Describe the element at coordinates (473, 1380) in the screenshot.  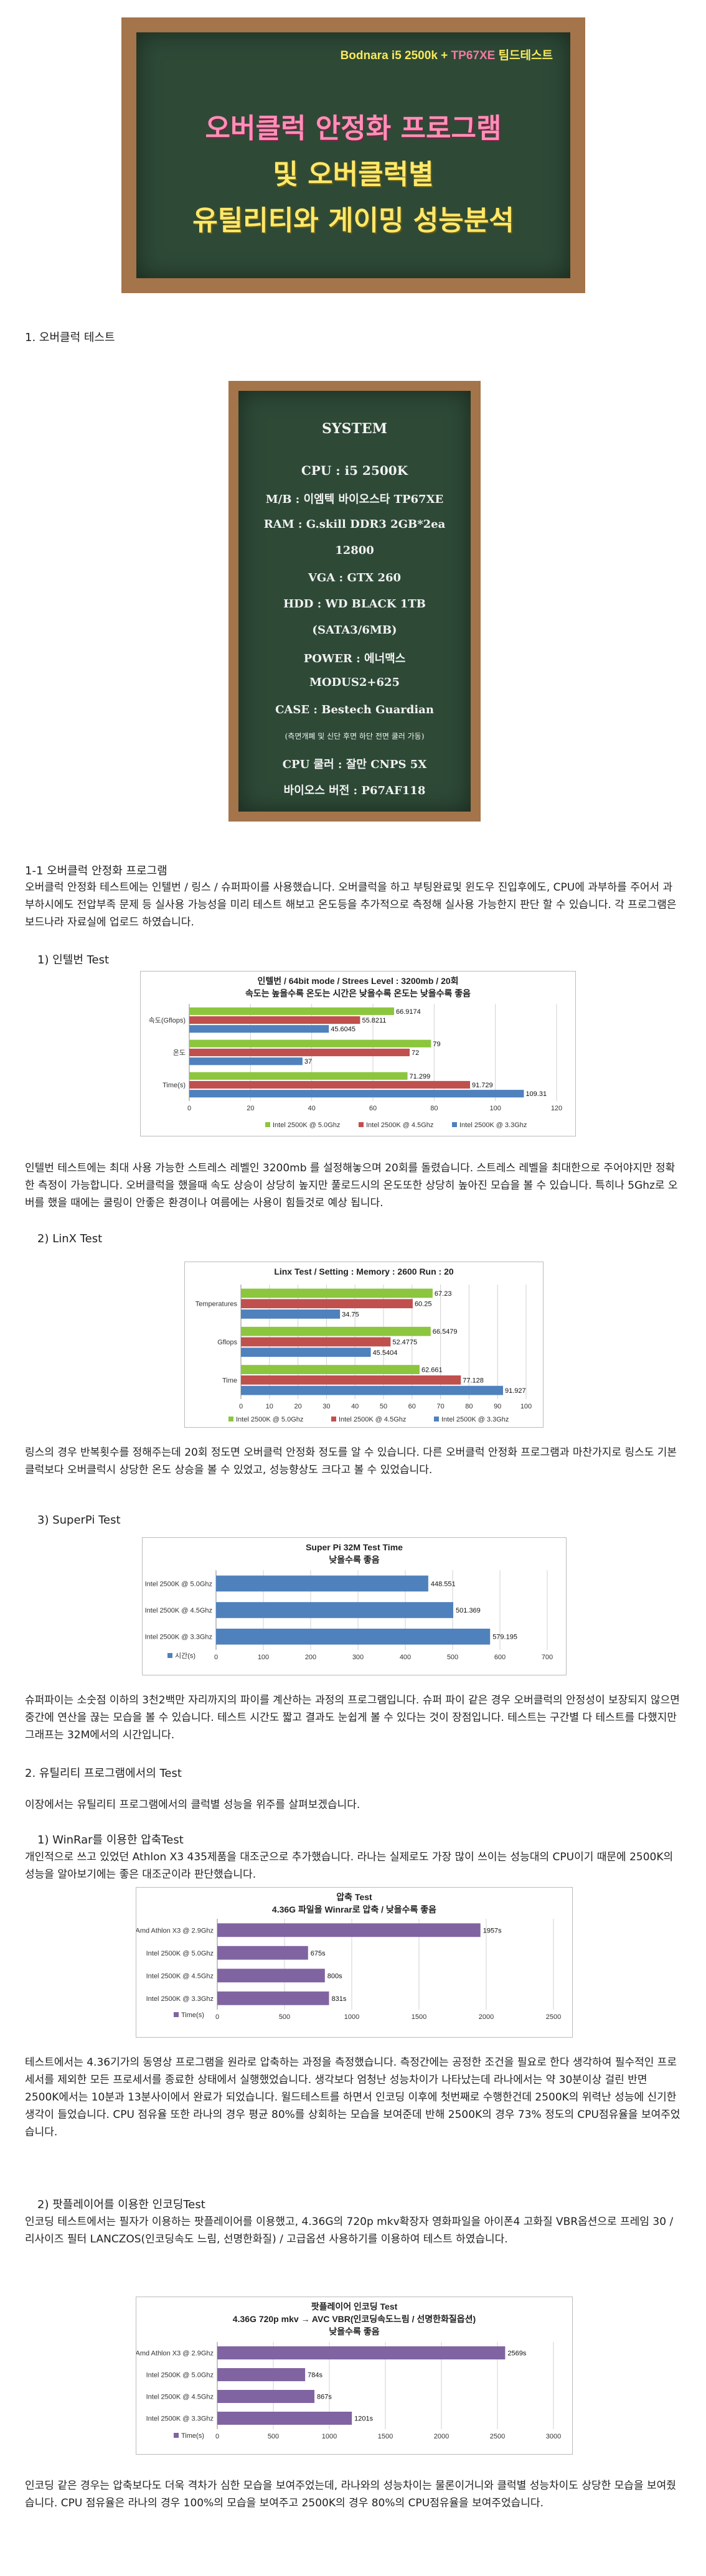
I see `data-label: 77.128` at that location.